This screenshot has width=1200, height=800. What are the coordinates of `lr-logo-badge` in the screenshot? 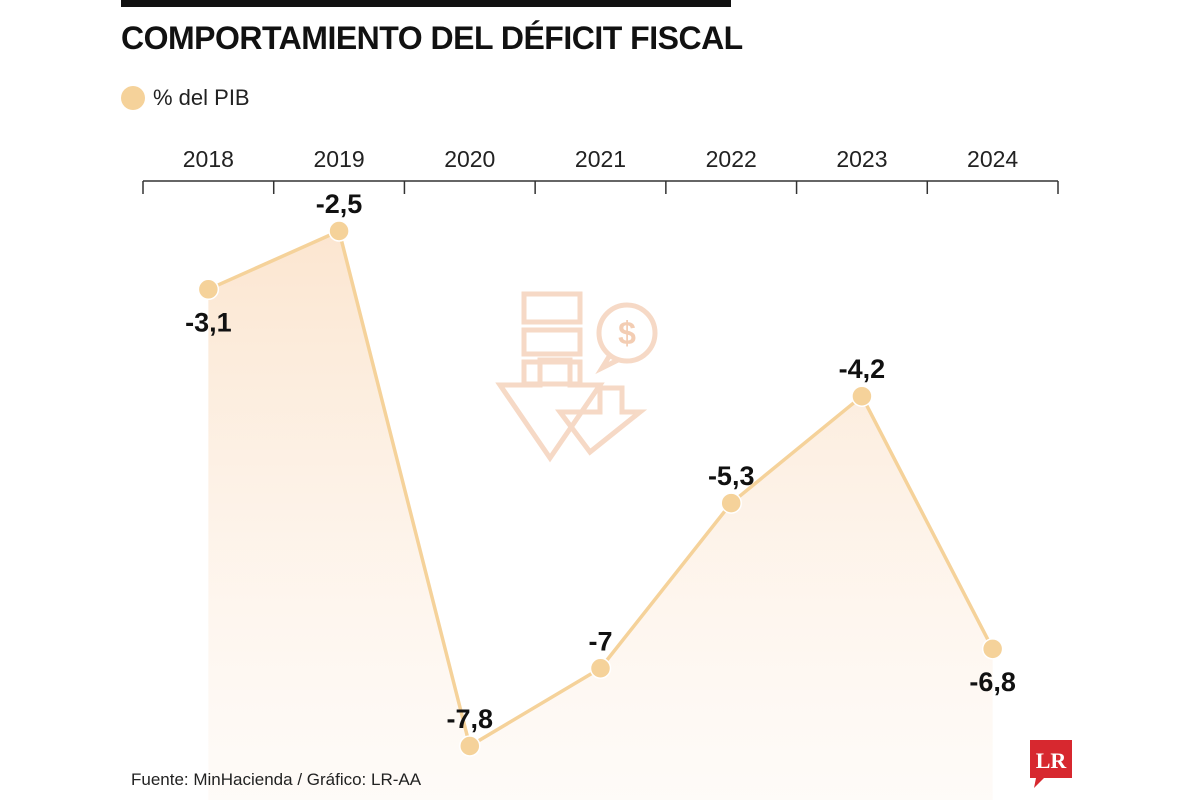 It's located at (1051, 764).